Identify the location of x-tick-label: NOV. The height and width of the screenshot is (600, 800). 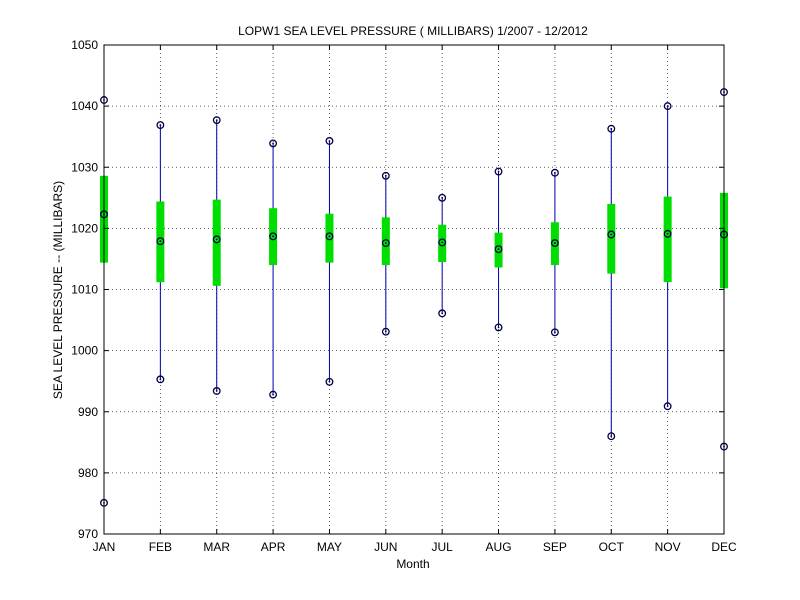
(668, 547).